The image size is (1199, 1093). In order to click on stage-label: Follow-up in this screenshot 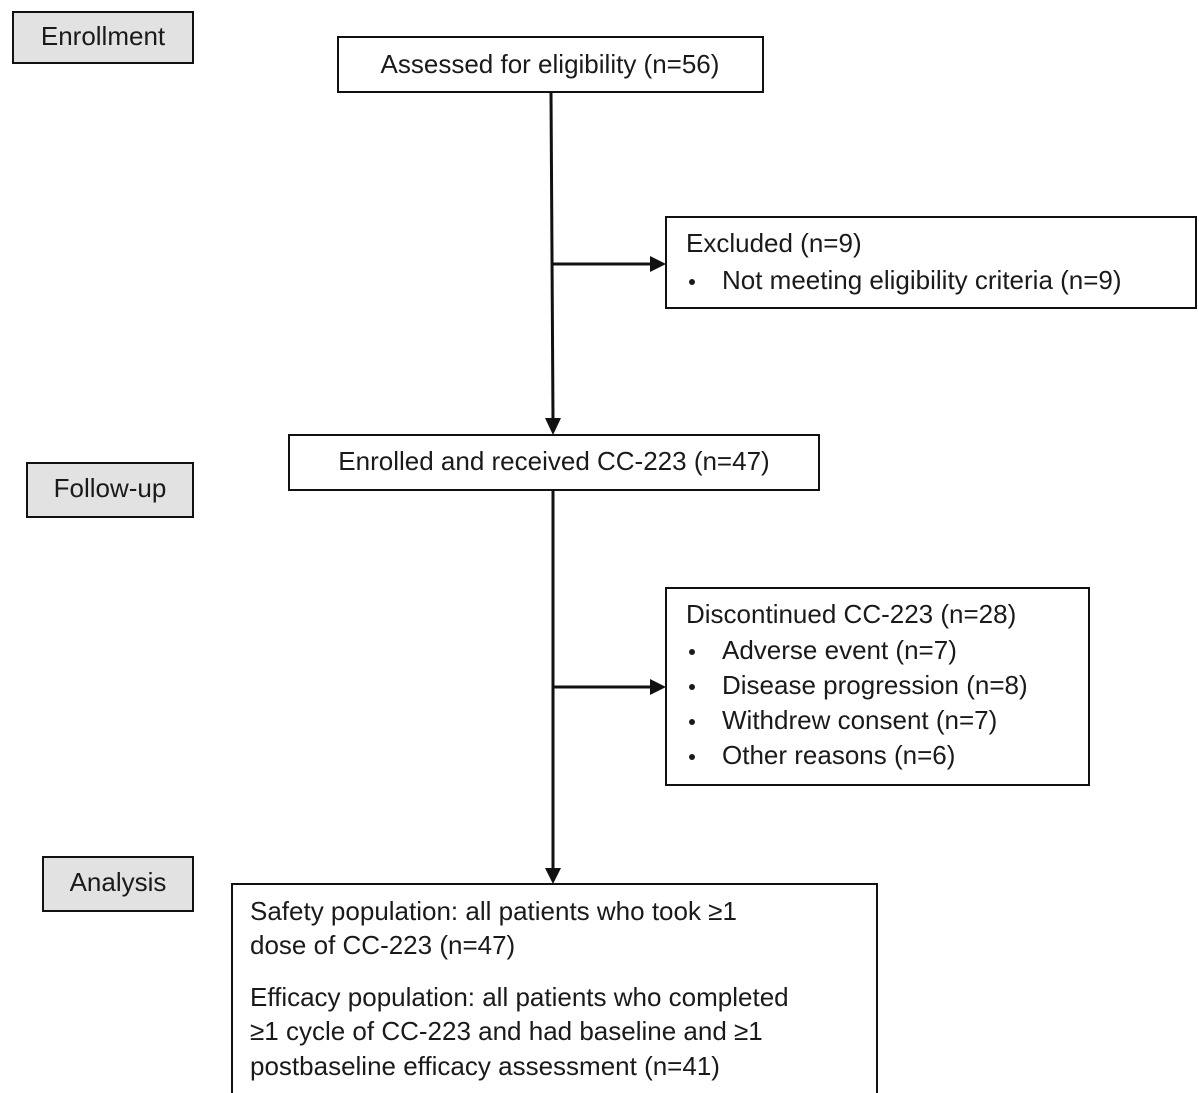, I will do `click(110, 488)`.